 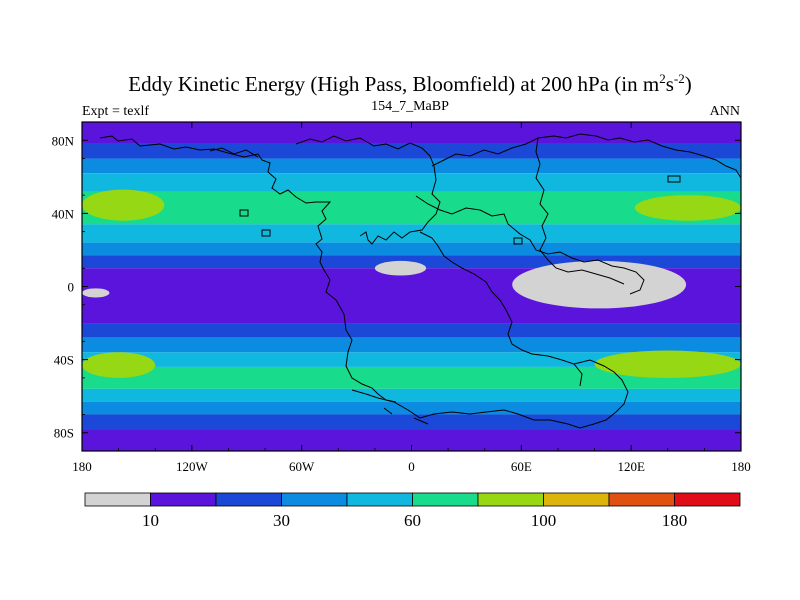 What do you see at coordinates (599, 284) in the screenshot?
I see `low-min-maritime-continent` at bounding box center [599, 284].